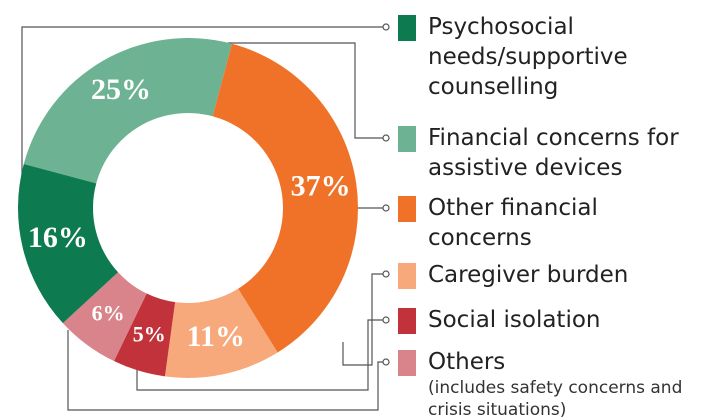  What do you see at coordinates (514, 320) in the screenshot?
I see `legend-text: Social isolation` at bounding box center [514, 320].